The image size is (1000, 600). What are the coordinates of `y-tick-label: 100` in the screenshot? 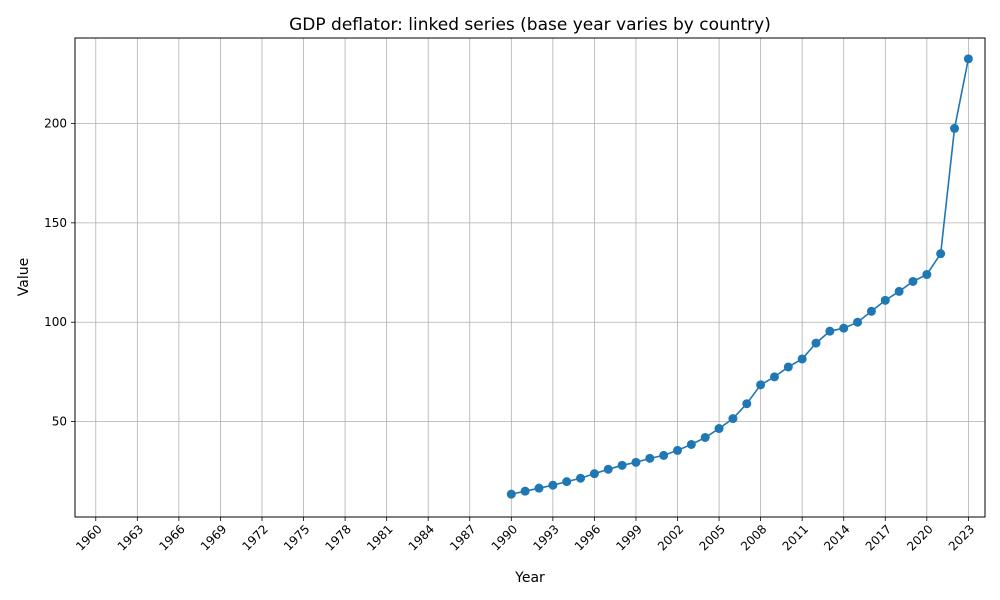 It's located at (55, 322).